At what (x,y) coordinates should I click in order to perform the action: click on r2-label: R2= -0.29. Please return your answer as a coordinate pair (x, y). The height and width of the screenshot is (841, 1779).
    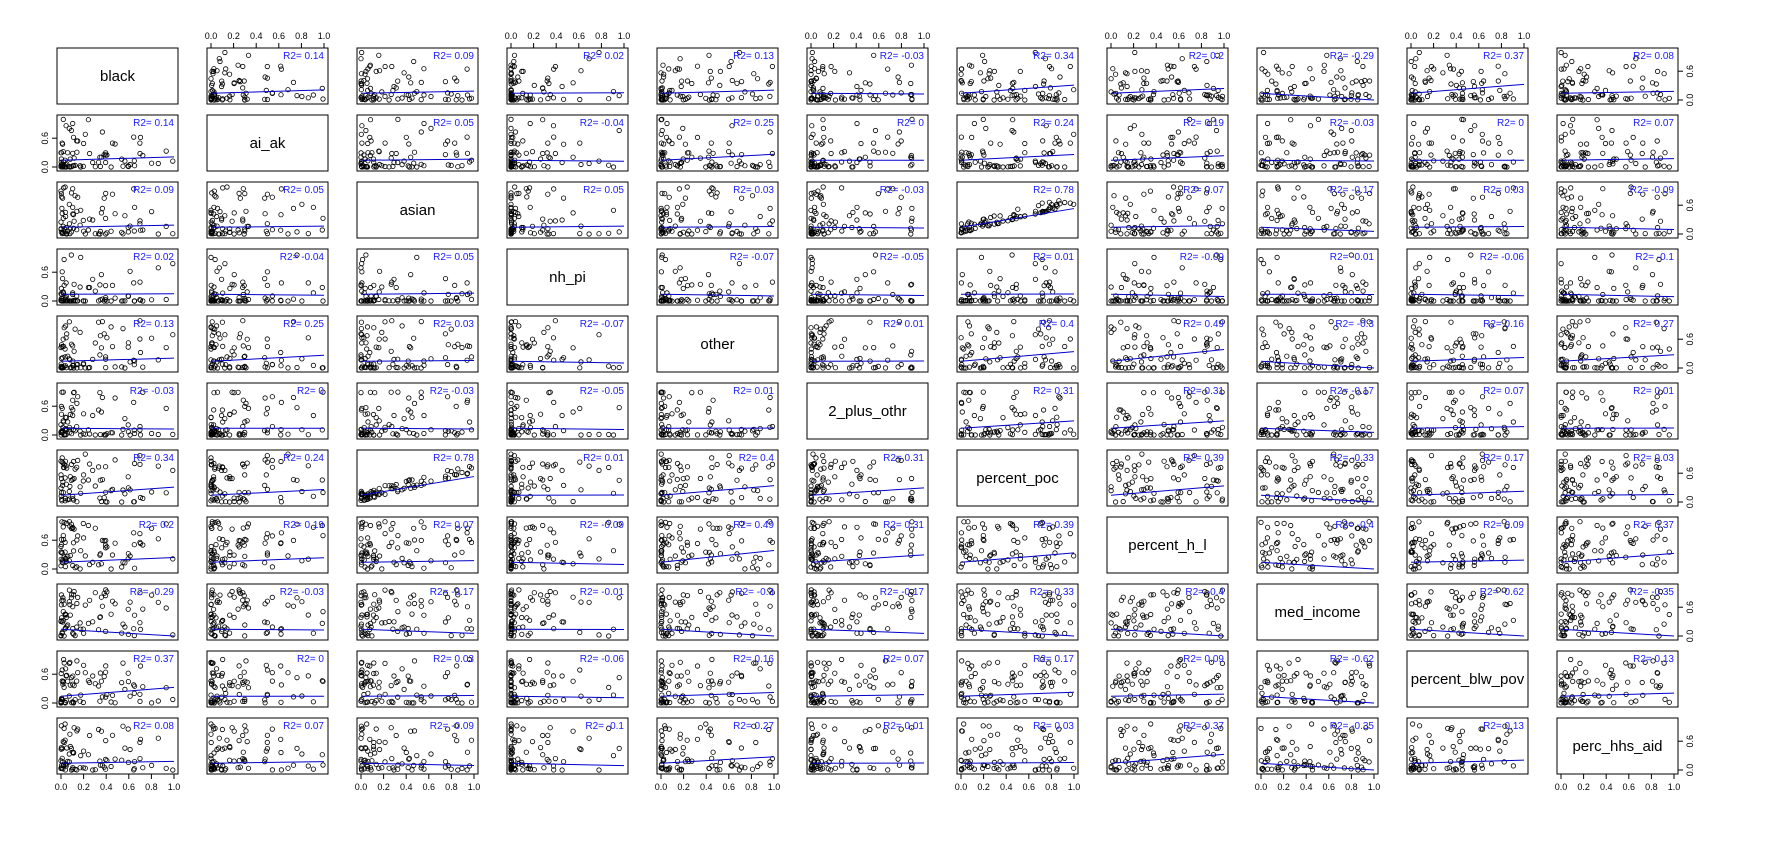
    Looking at the image, I should click on (1352, 56).